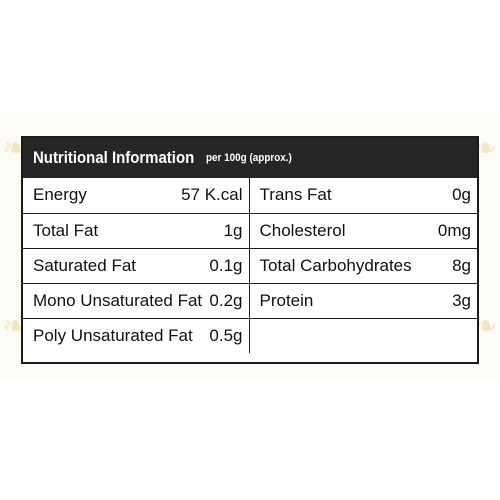  I want to click on nutrient-cell: Energy 57 K.cal, so click(136, 196).